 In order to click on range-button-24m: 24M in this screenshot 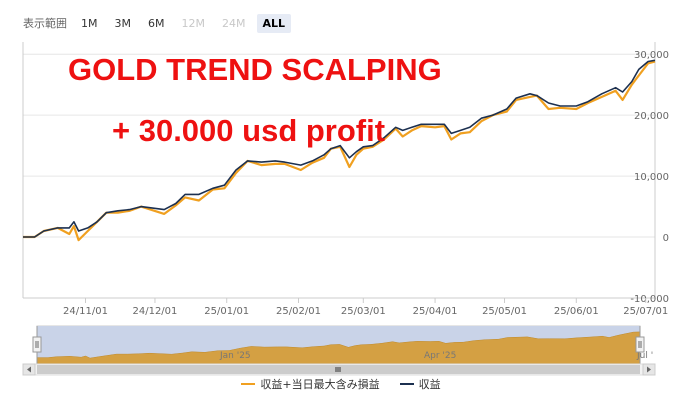, I will do `click(234, 23)`.